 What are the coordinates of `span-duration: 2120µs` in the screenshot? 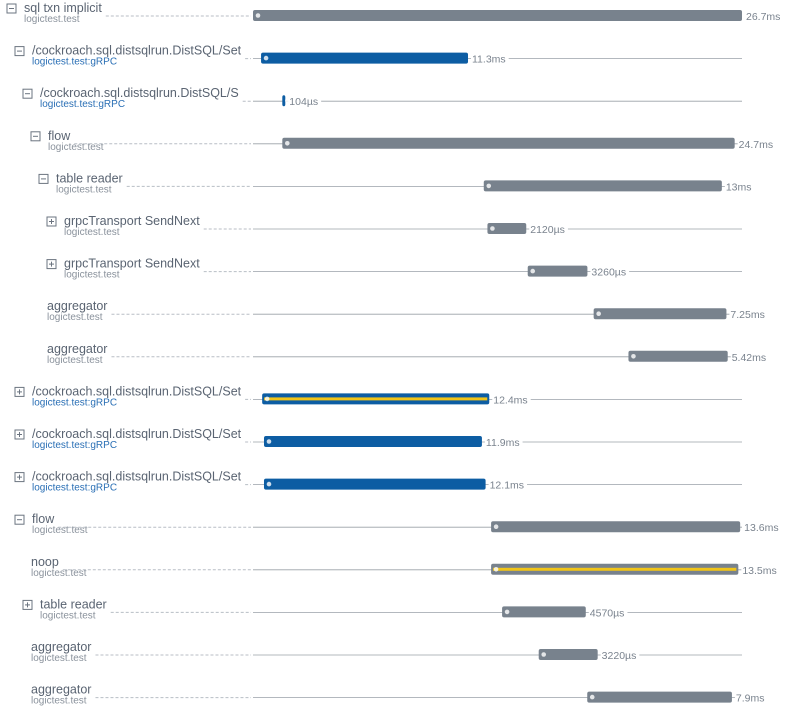 It's located at (547, 230).